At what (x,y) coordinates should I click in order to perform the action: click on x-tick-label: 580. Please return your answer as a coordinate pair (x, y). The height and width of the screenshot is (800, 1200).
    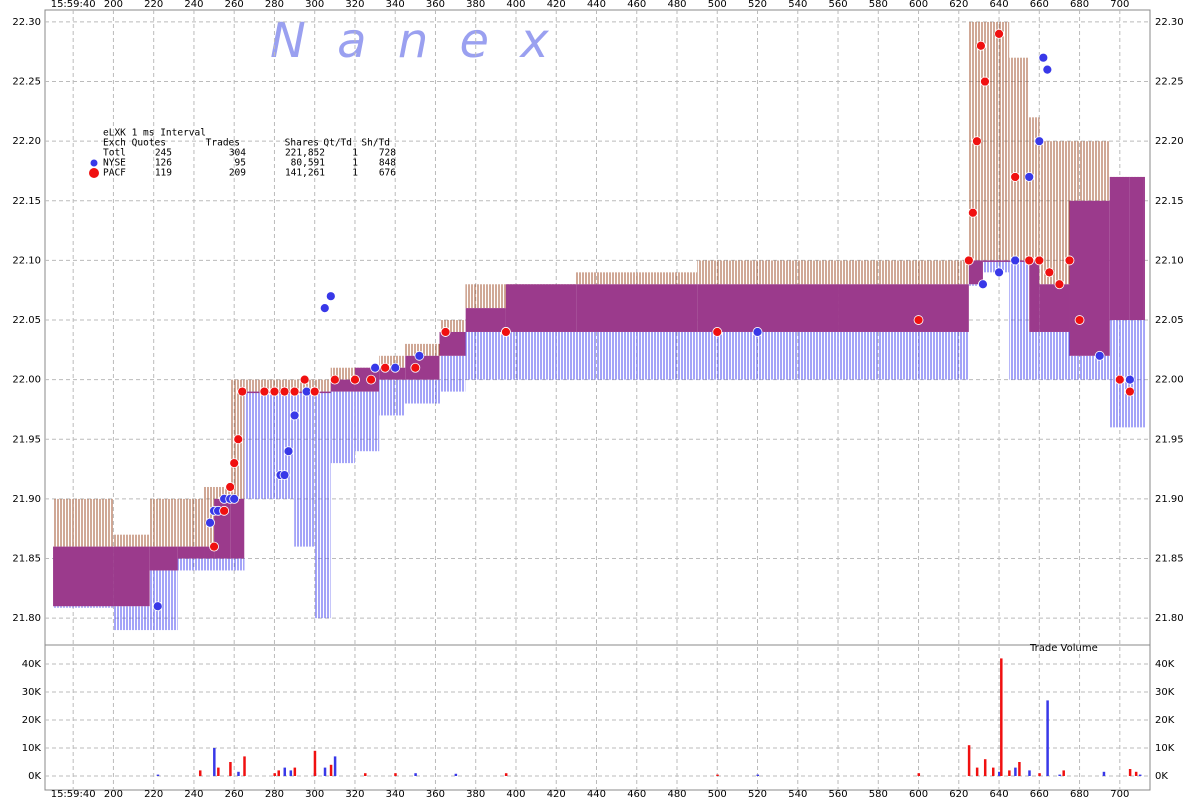
    Looking at the image, I should click on (878, 794).